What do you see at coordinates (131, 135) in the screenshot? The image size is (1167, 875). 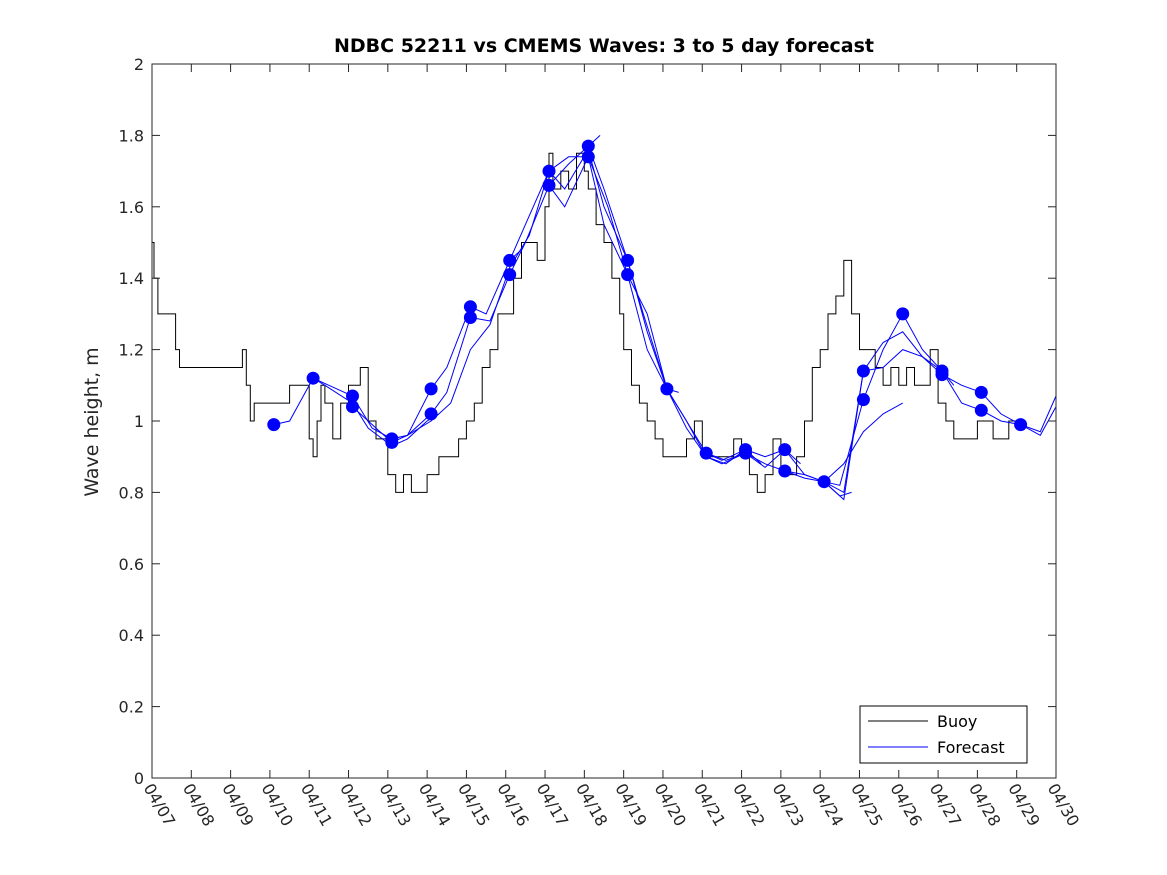 I see `y-tick-label-9: 1.8` at bounding box center [131, 135].